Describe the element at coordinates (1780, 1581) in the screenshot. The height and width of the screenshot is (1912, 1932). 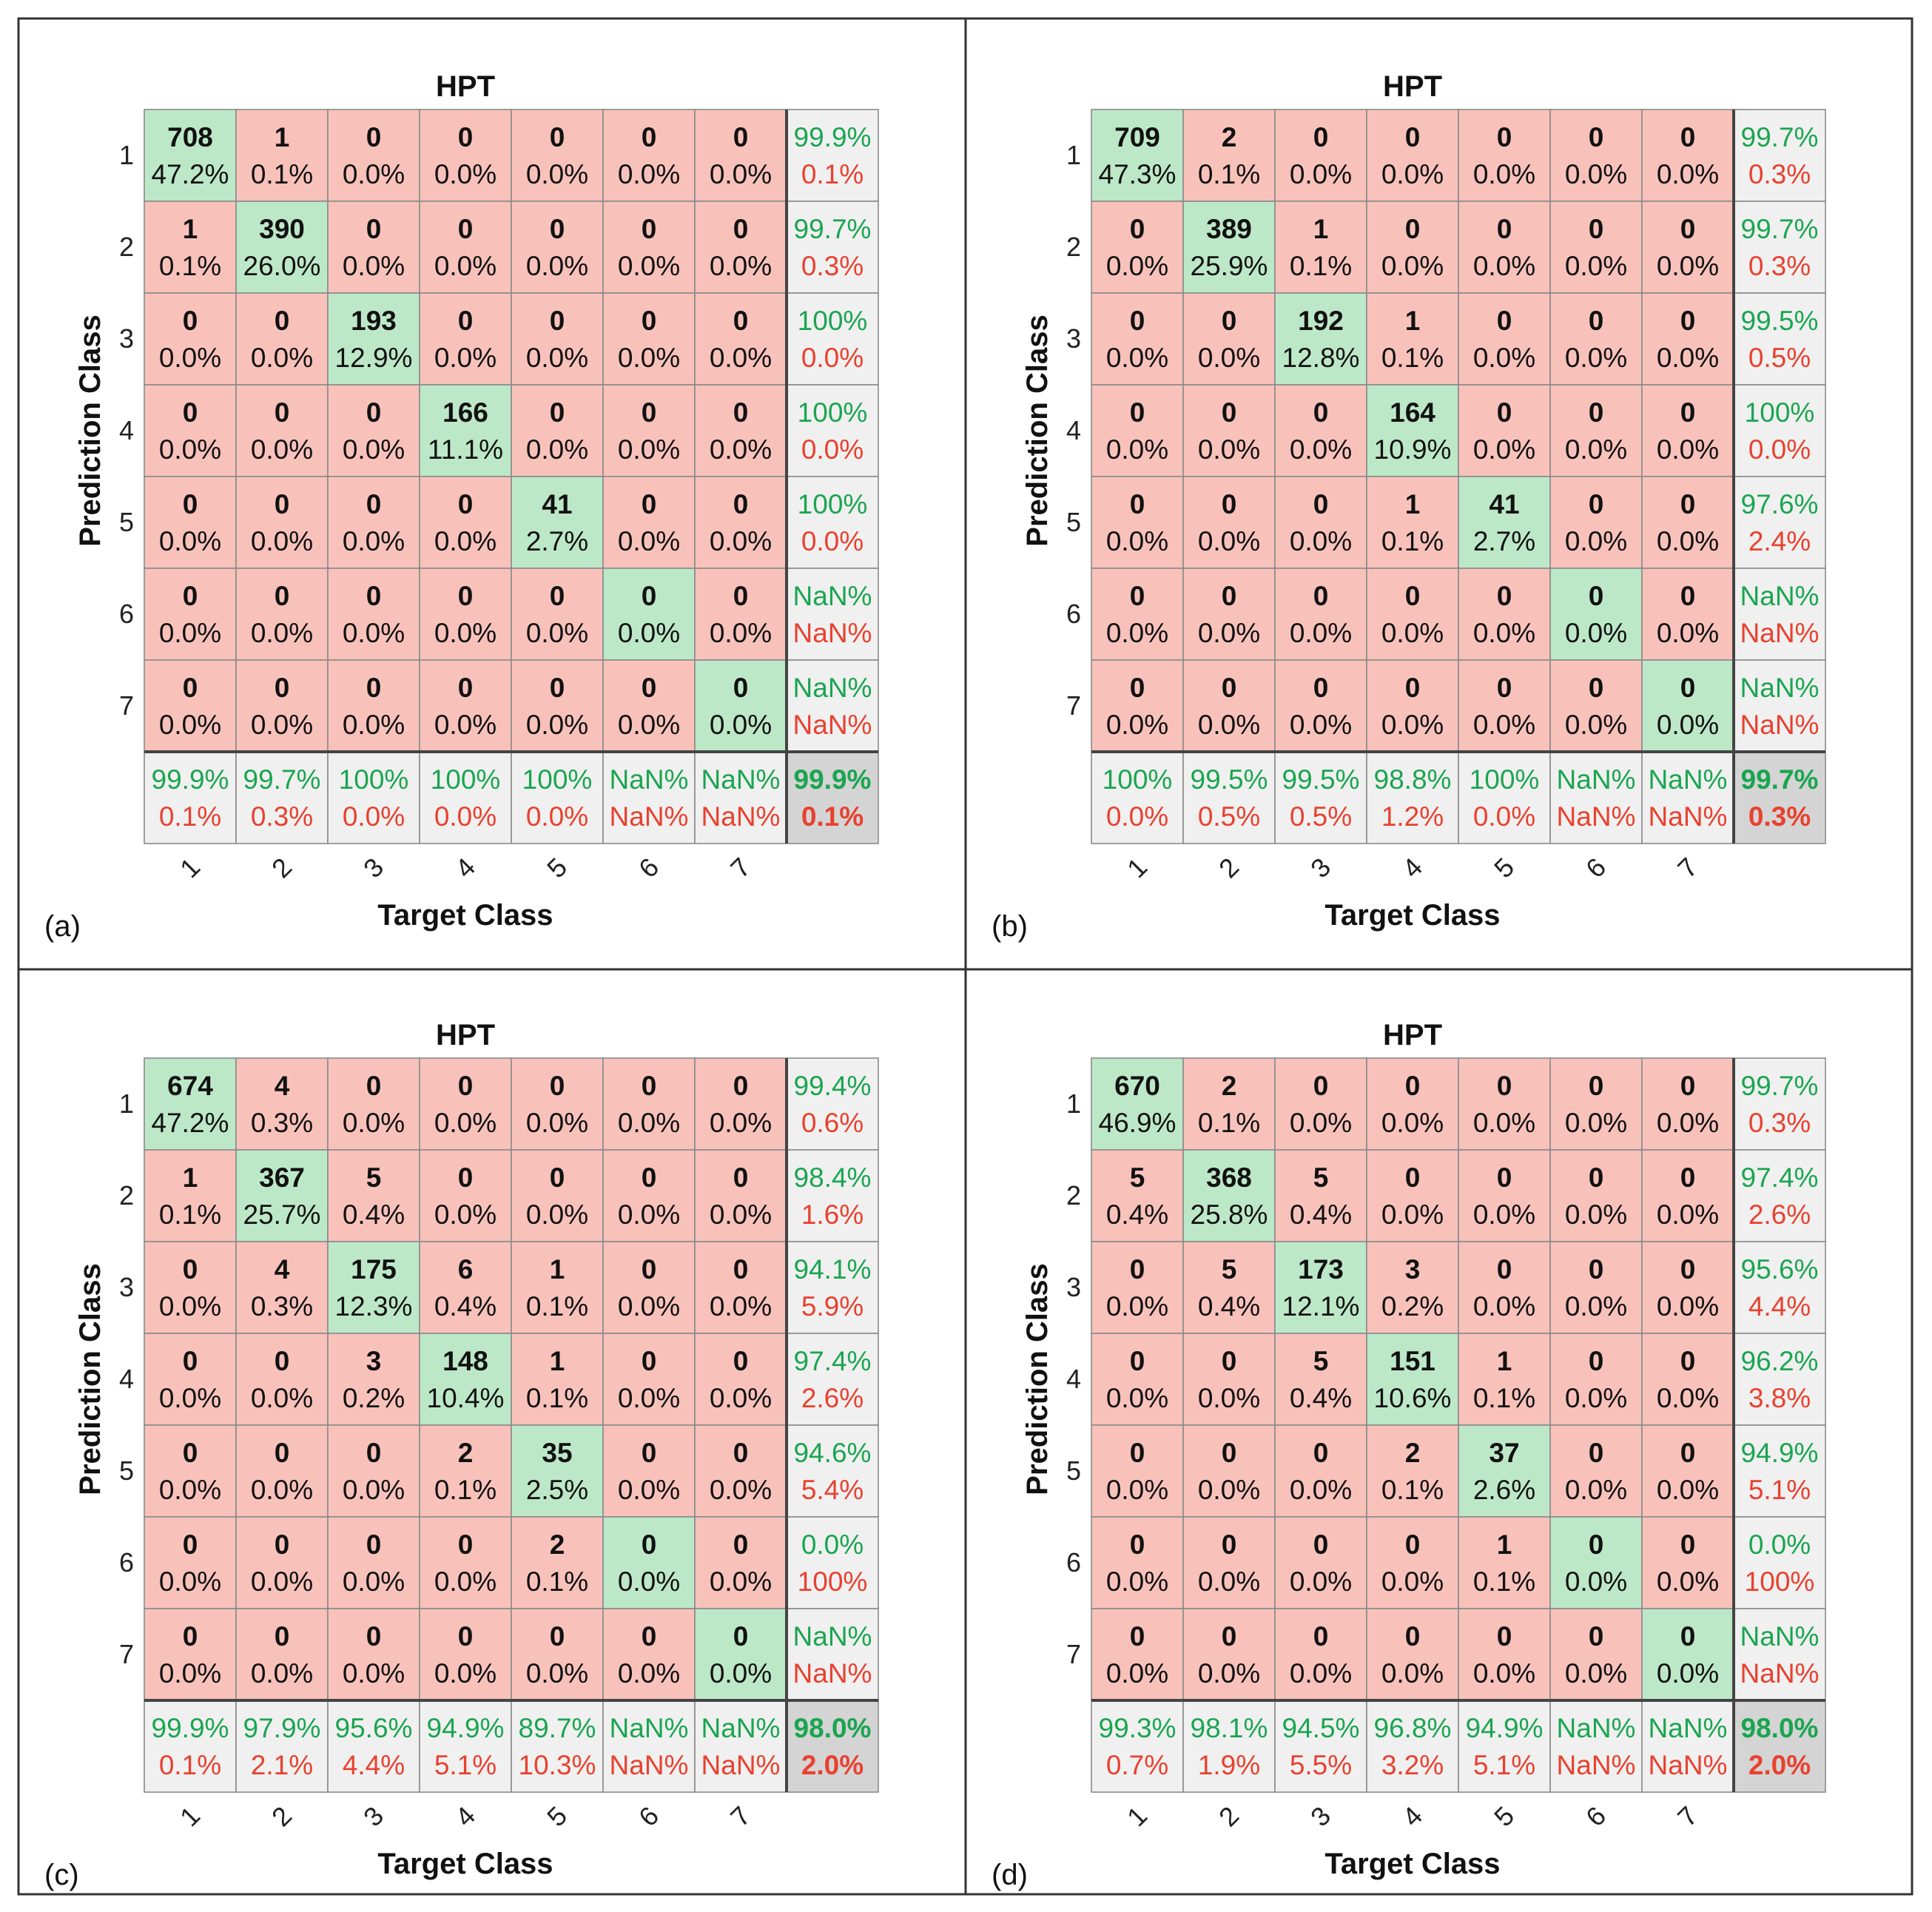
I see `row-summary-error: 100%` at that location.